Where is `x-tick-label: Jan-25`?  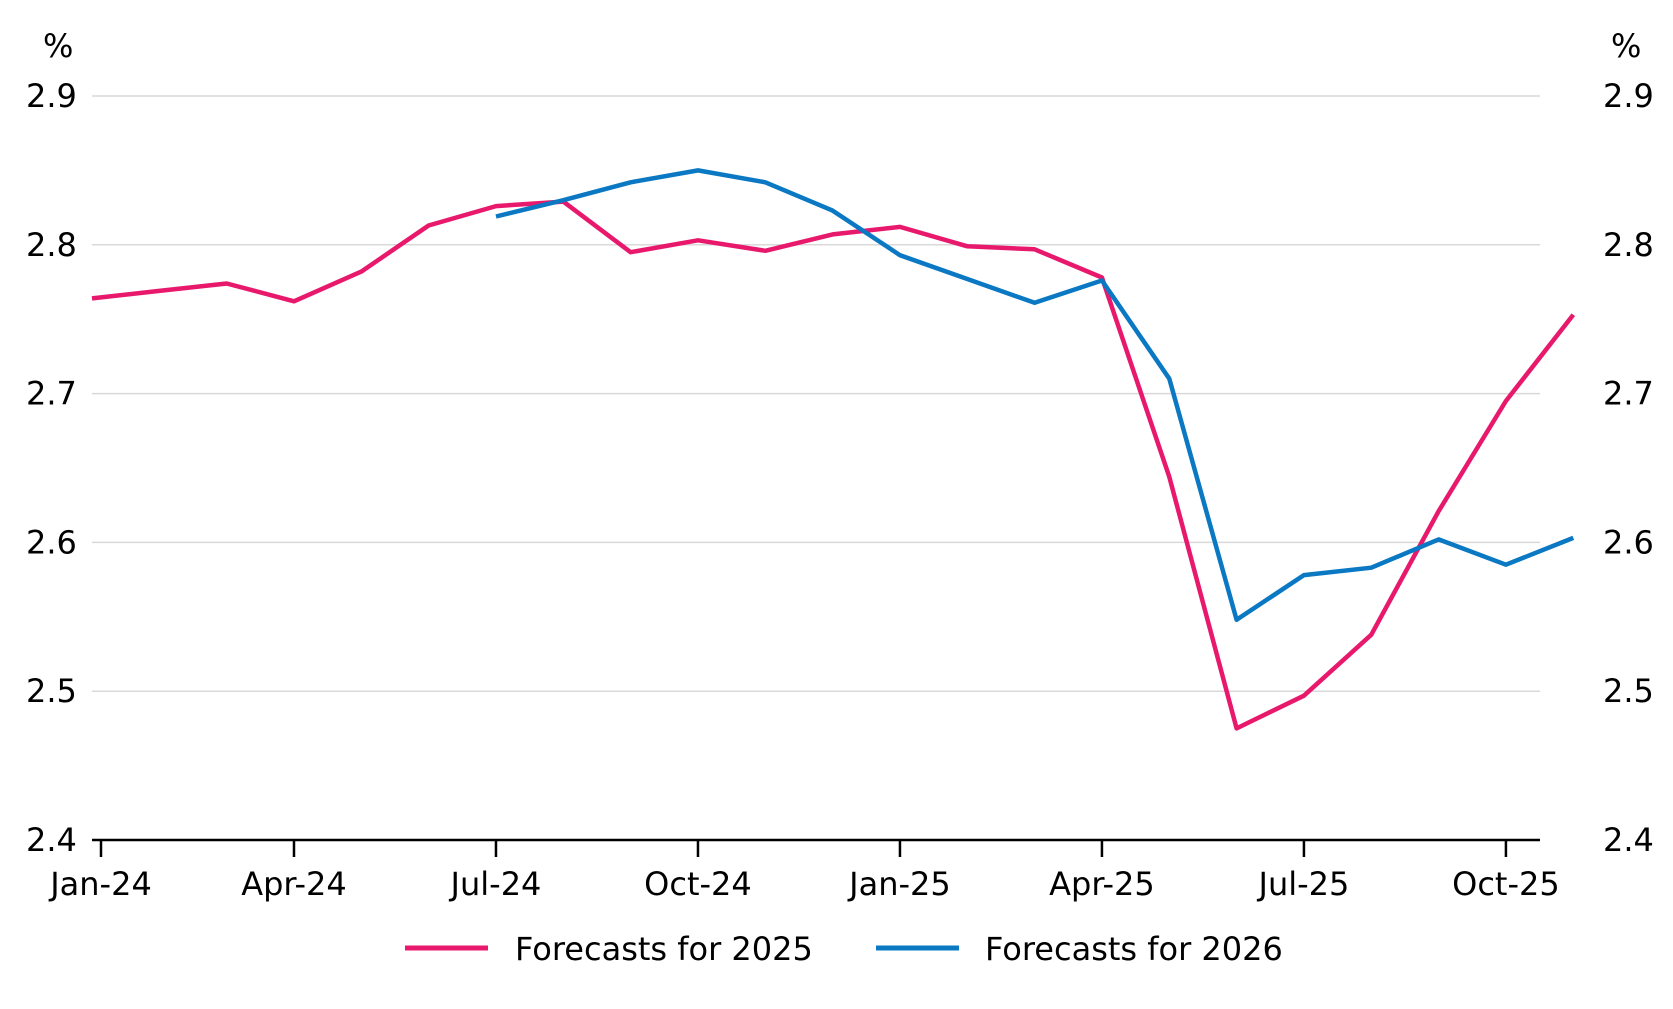 x-tick-label: Jan-25 is located at coordinates (899, 884).